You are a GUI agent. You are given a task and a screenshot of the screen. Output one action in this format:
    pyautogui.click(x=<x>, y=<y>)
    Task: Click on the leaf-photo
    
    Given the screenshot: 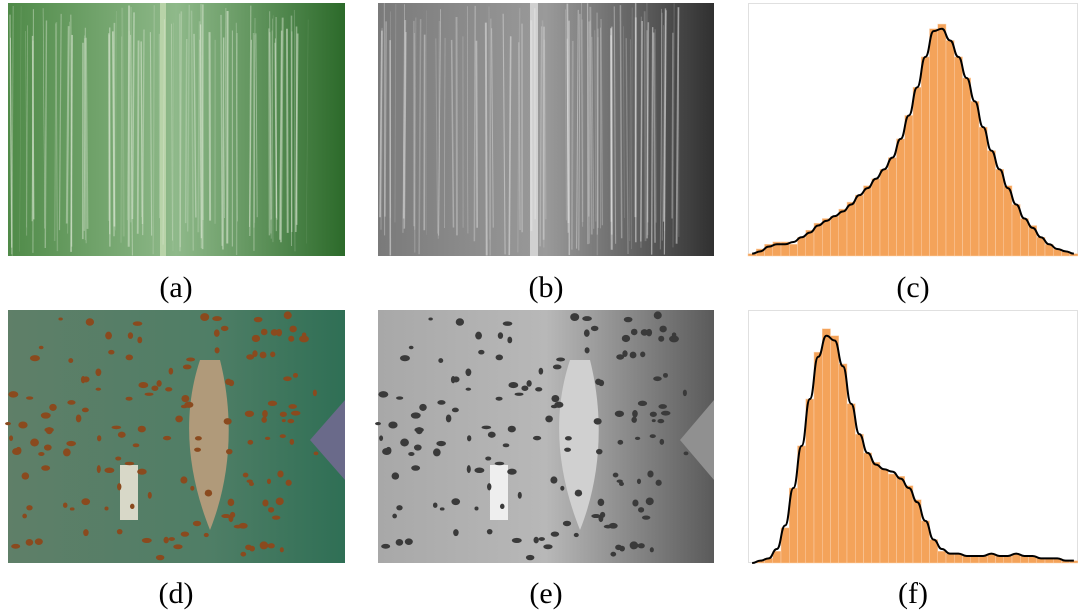 What is the action you would take?
    pyautogui.click(x=176, y=129)
    